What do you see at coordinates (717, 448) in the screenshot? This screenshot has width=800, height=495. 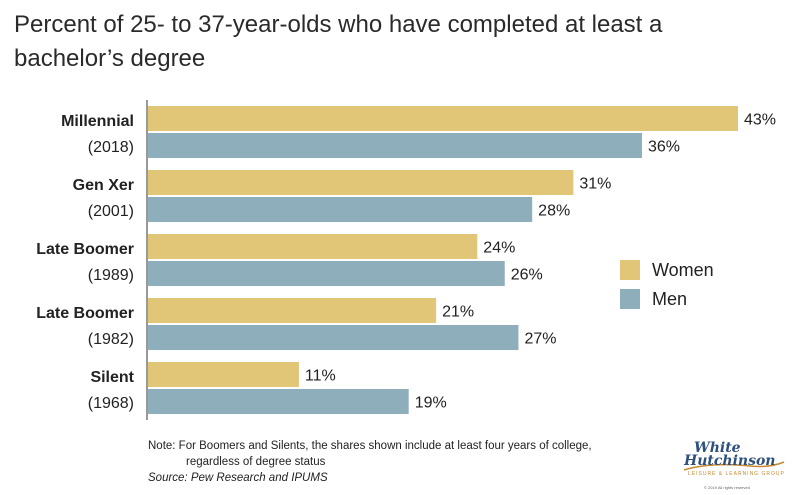 I see `logo-line-1: White` at bounding box center [717, 448].